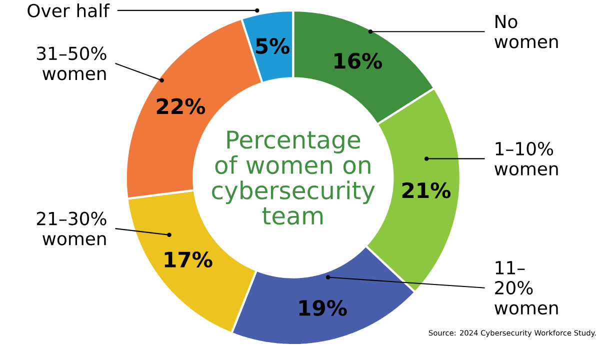 This screenshot has width=600, height=346. What do you see at coordinates (69, 10) in the screenshot?
I see `slice-label: Over half` at bounding box center [69, 10].